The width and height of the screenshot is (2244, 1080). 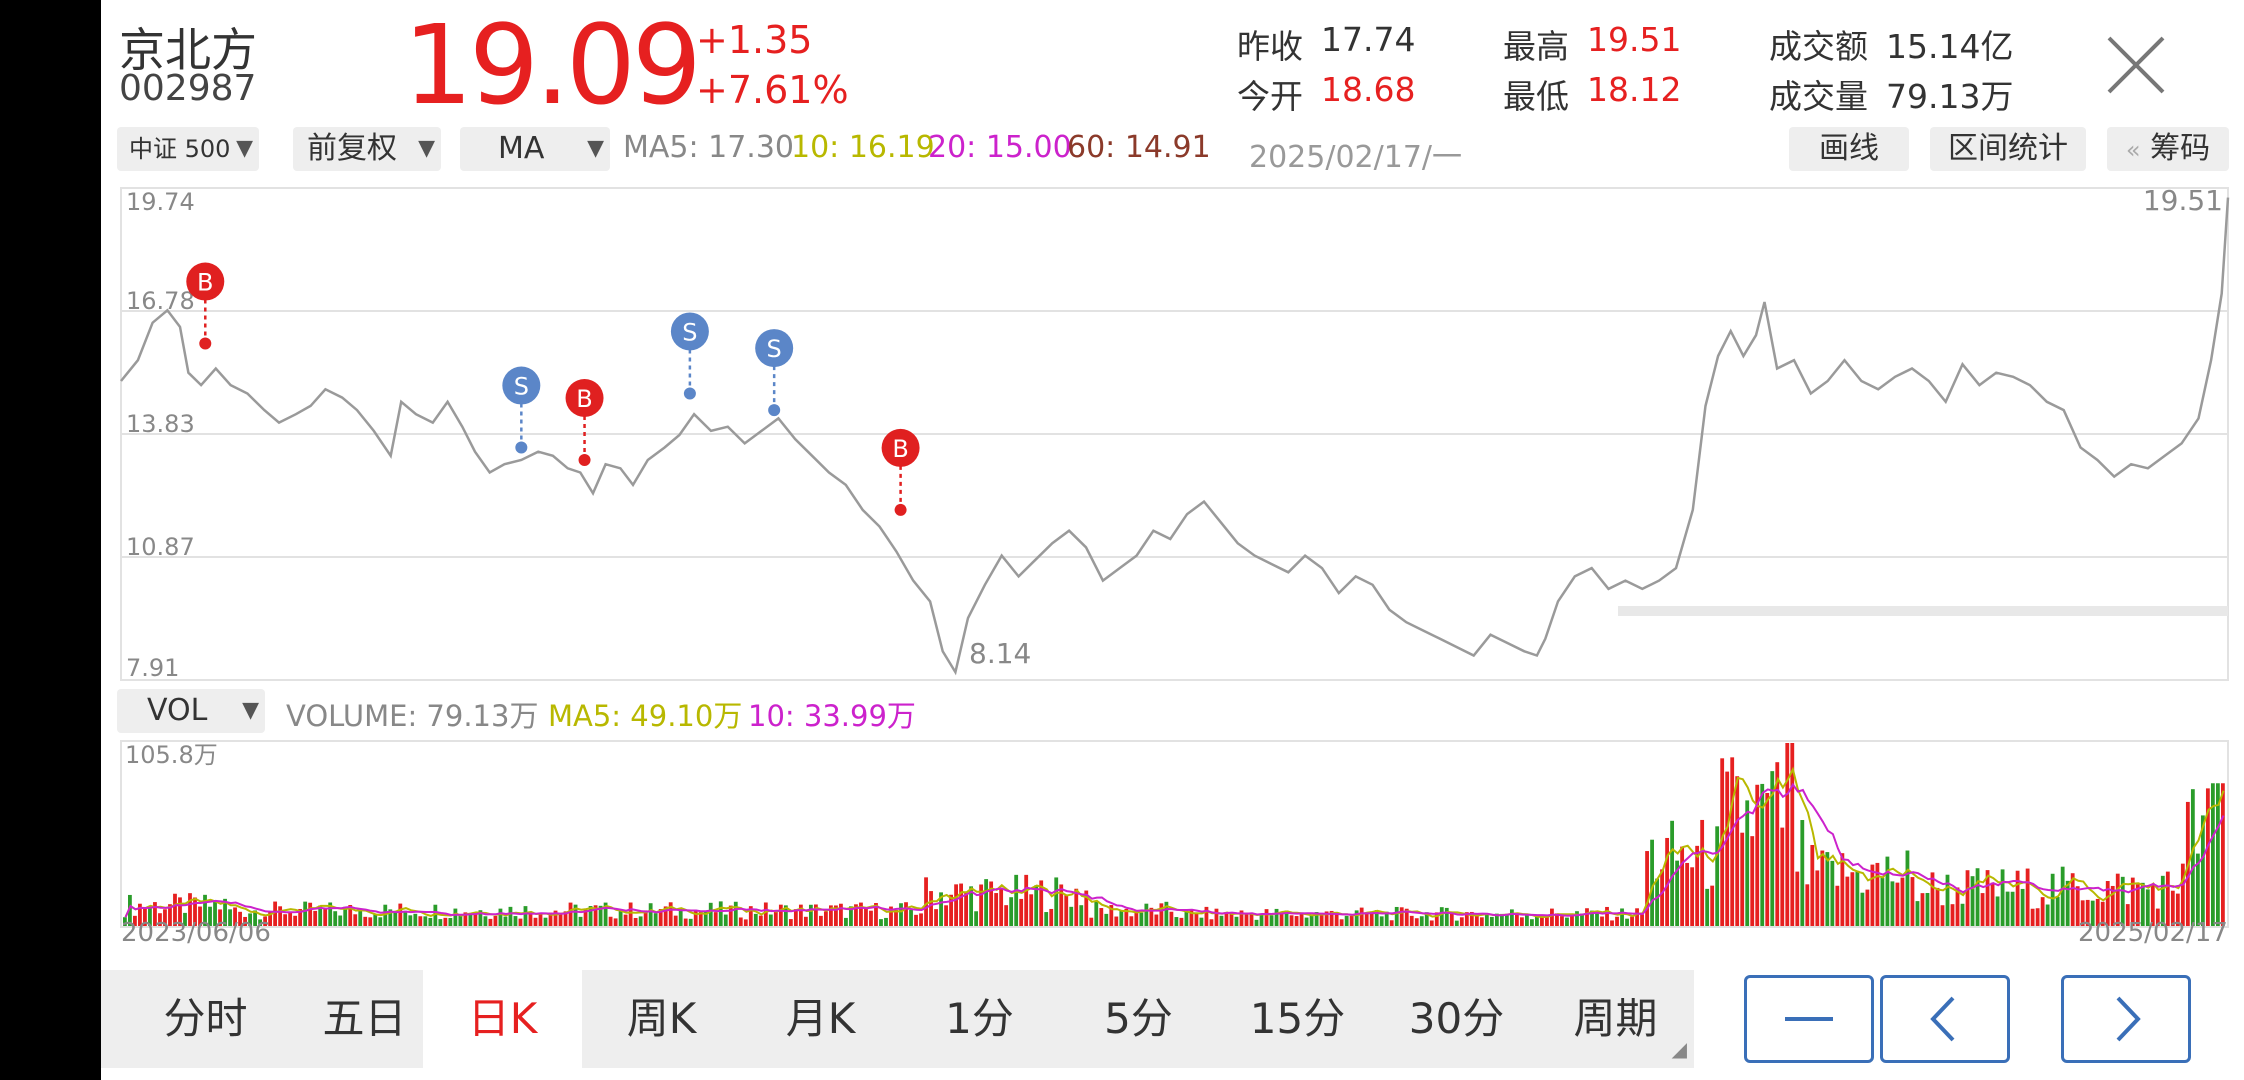 What do you see at coordinates (979, 1018) in the screenshot?
I see `tab-1min: 1分` at bounding box center [979, 1018].